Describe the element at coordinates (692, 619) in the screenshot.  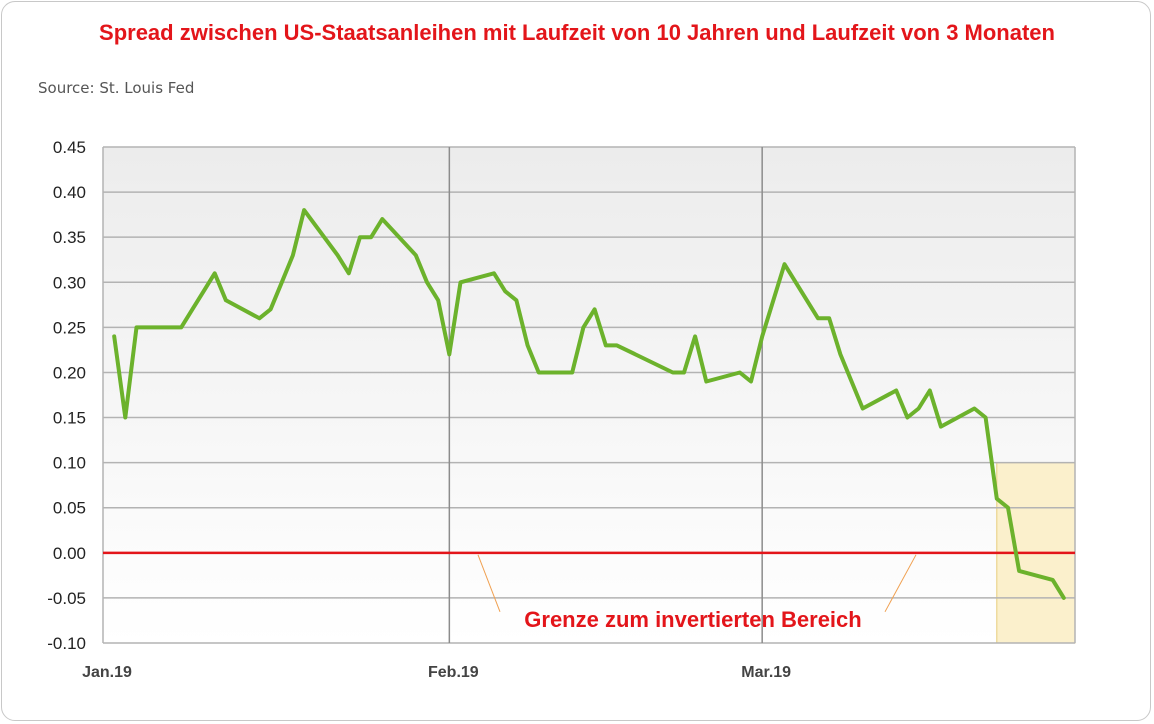
I see `inversion-annotation: Grenze zum invertierten Bereich` at that location.